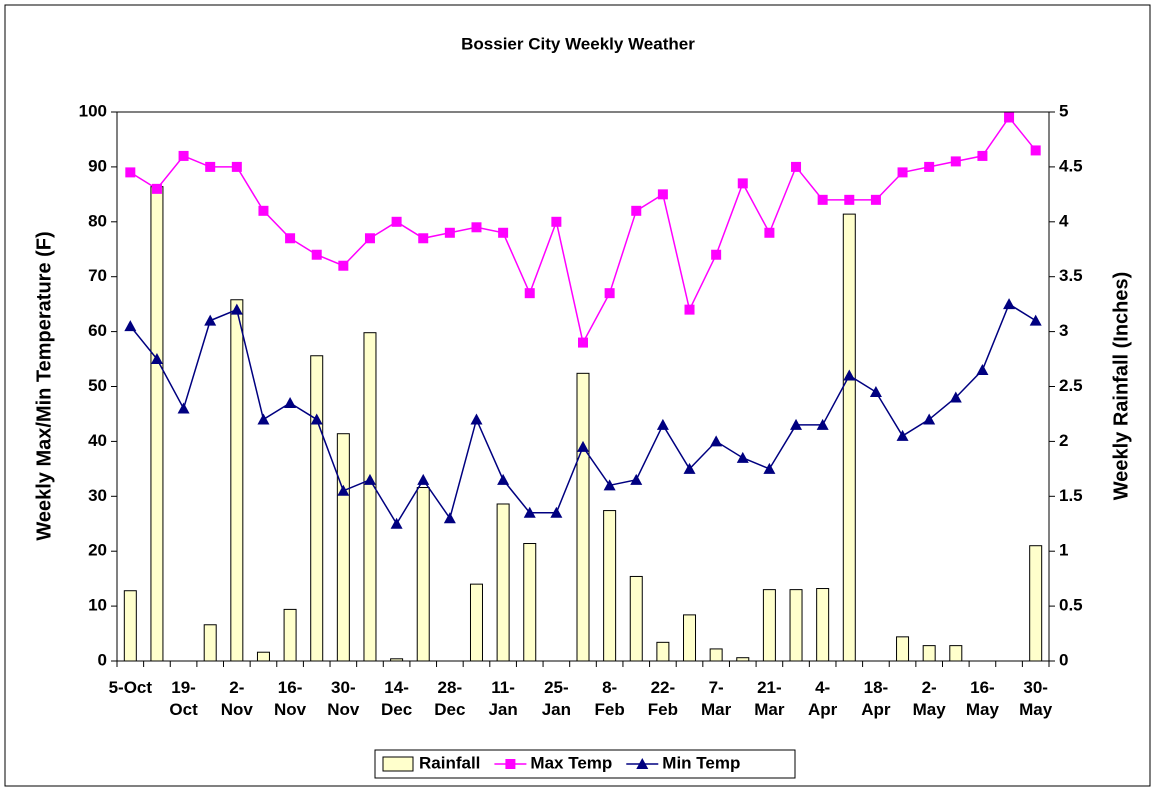 Image resolution: width=1156 pixels, height=791 pixels. I want to click on x-tick-label: 2-May, so click(929, 698).